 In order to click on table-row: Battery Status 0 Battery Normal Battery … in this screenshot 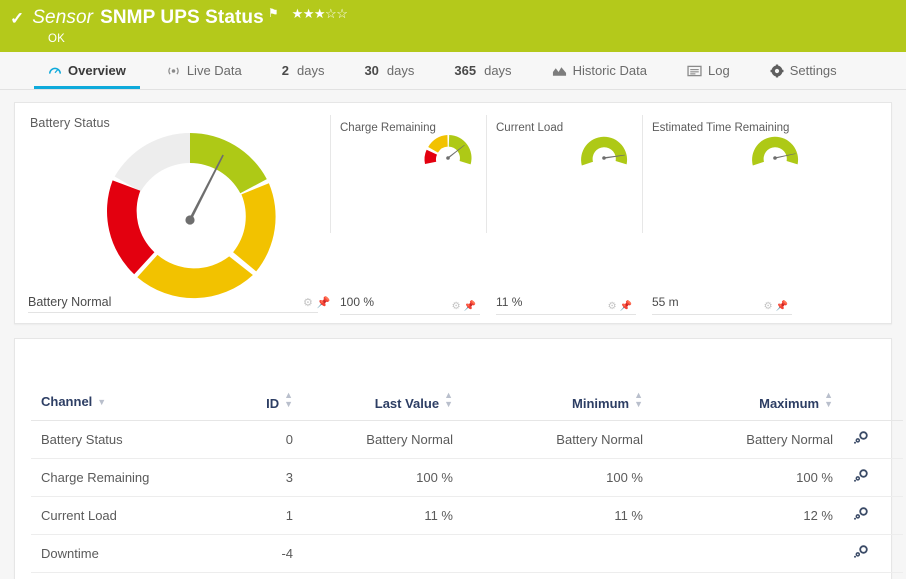, I will do `click(467, 439)`.